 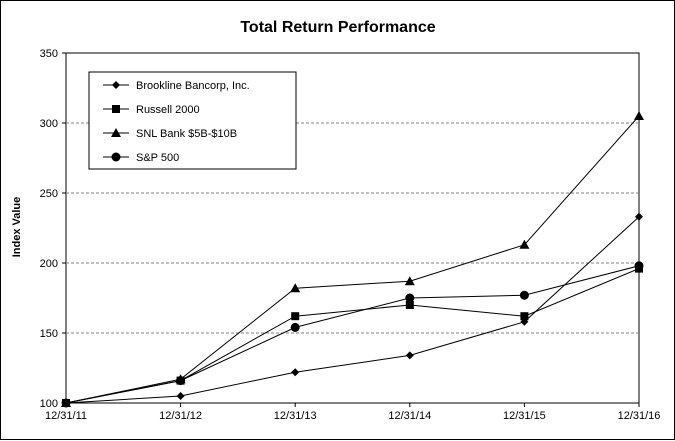 I want to click on x-tick-label: 12/31/16, so click(x=639, y=416).